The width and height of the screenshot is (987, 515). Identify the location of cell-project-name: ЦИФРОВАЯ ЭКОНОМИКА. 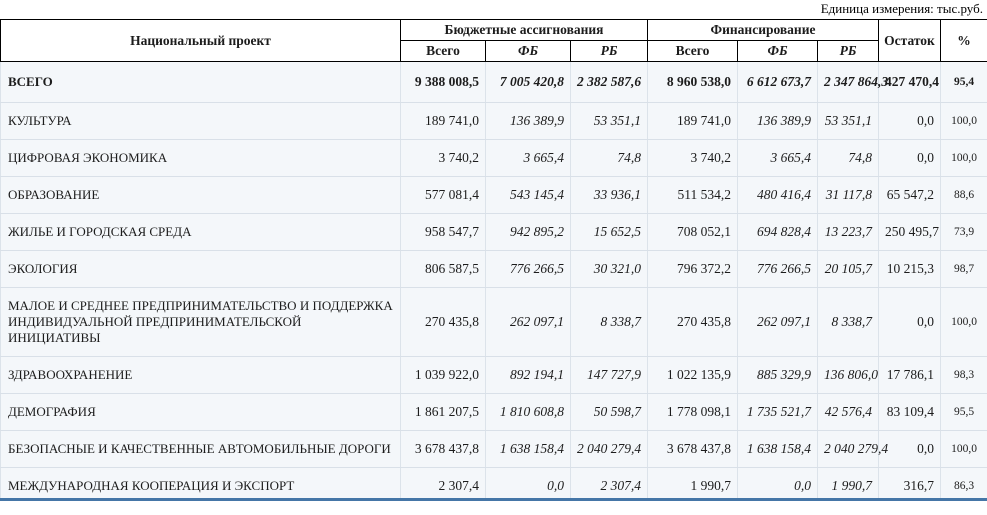
(200, 158).